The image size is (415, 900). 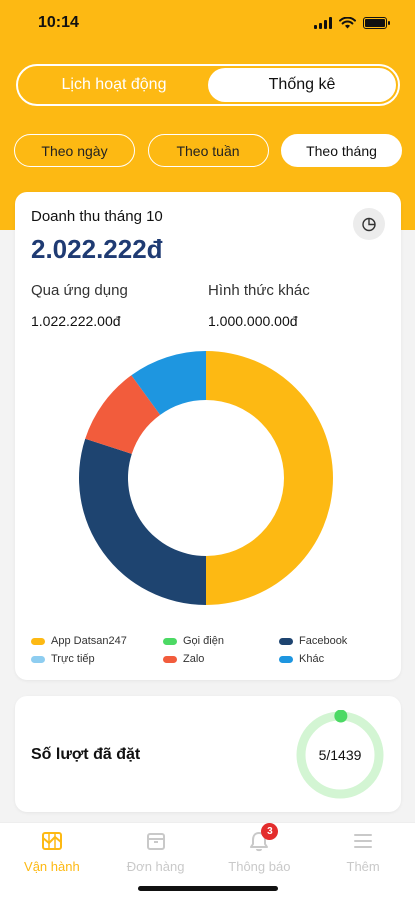 What do you see at coordinates (269, 478) in the screenshot?
I see `donut-slice-app-datsan247` at bounding box center [269, 478].